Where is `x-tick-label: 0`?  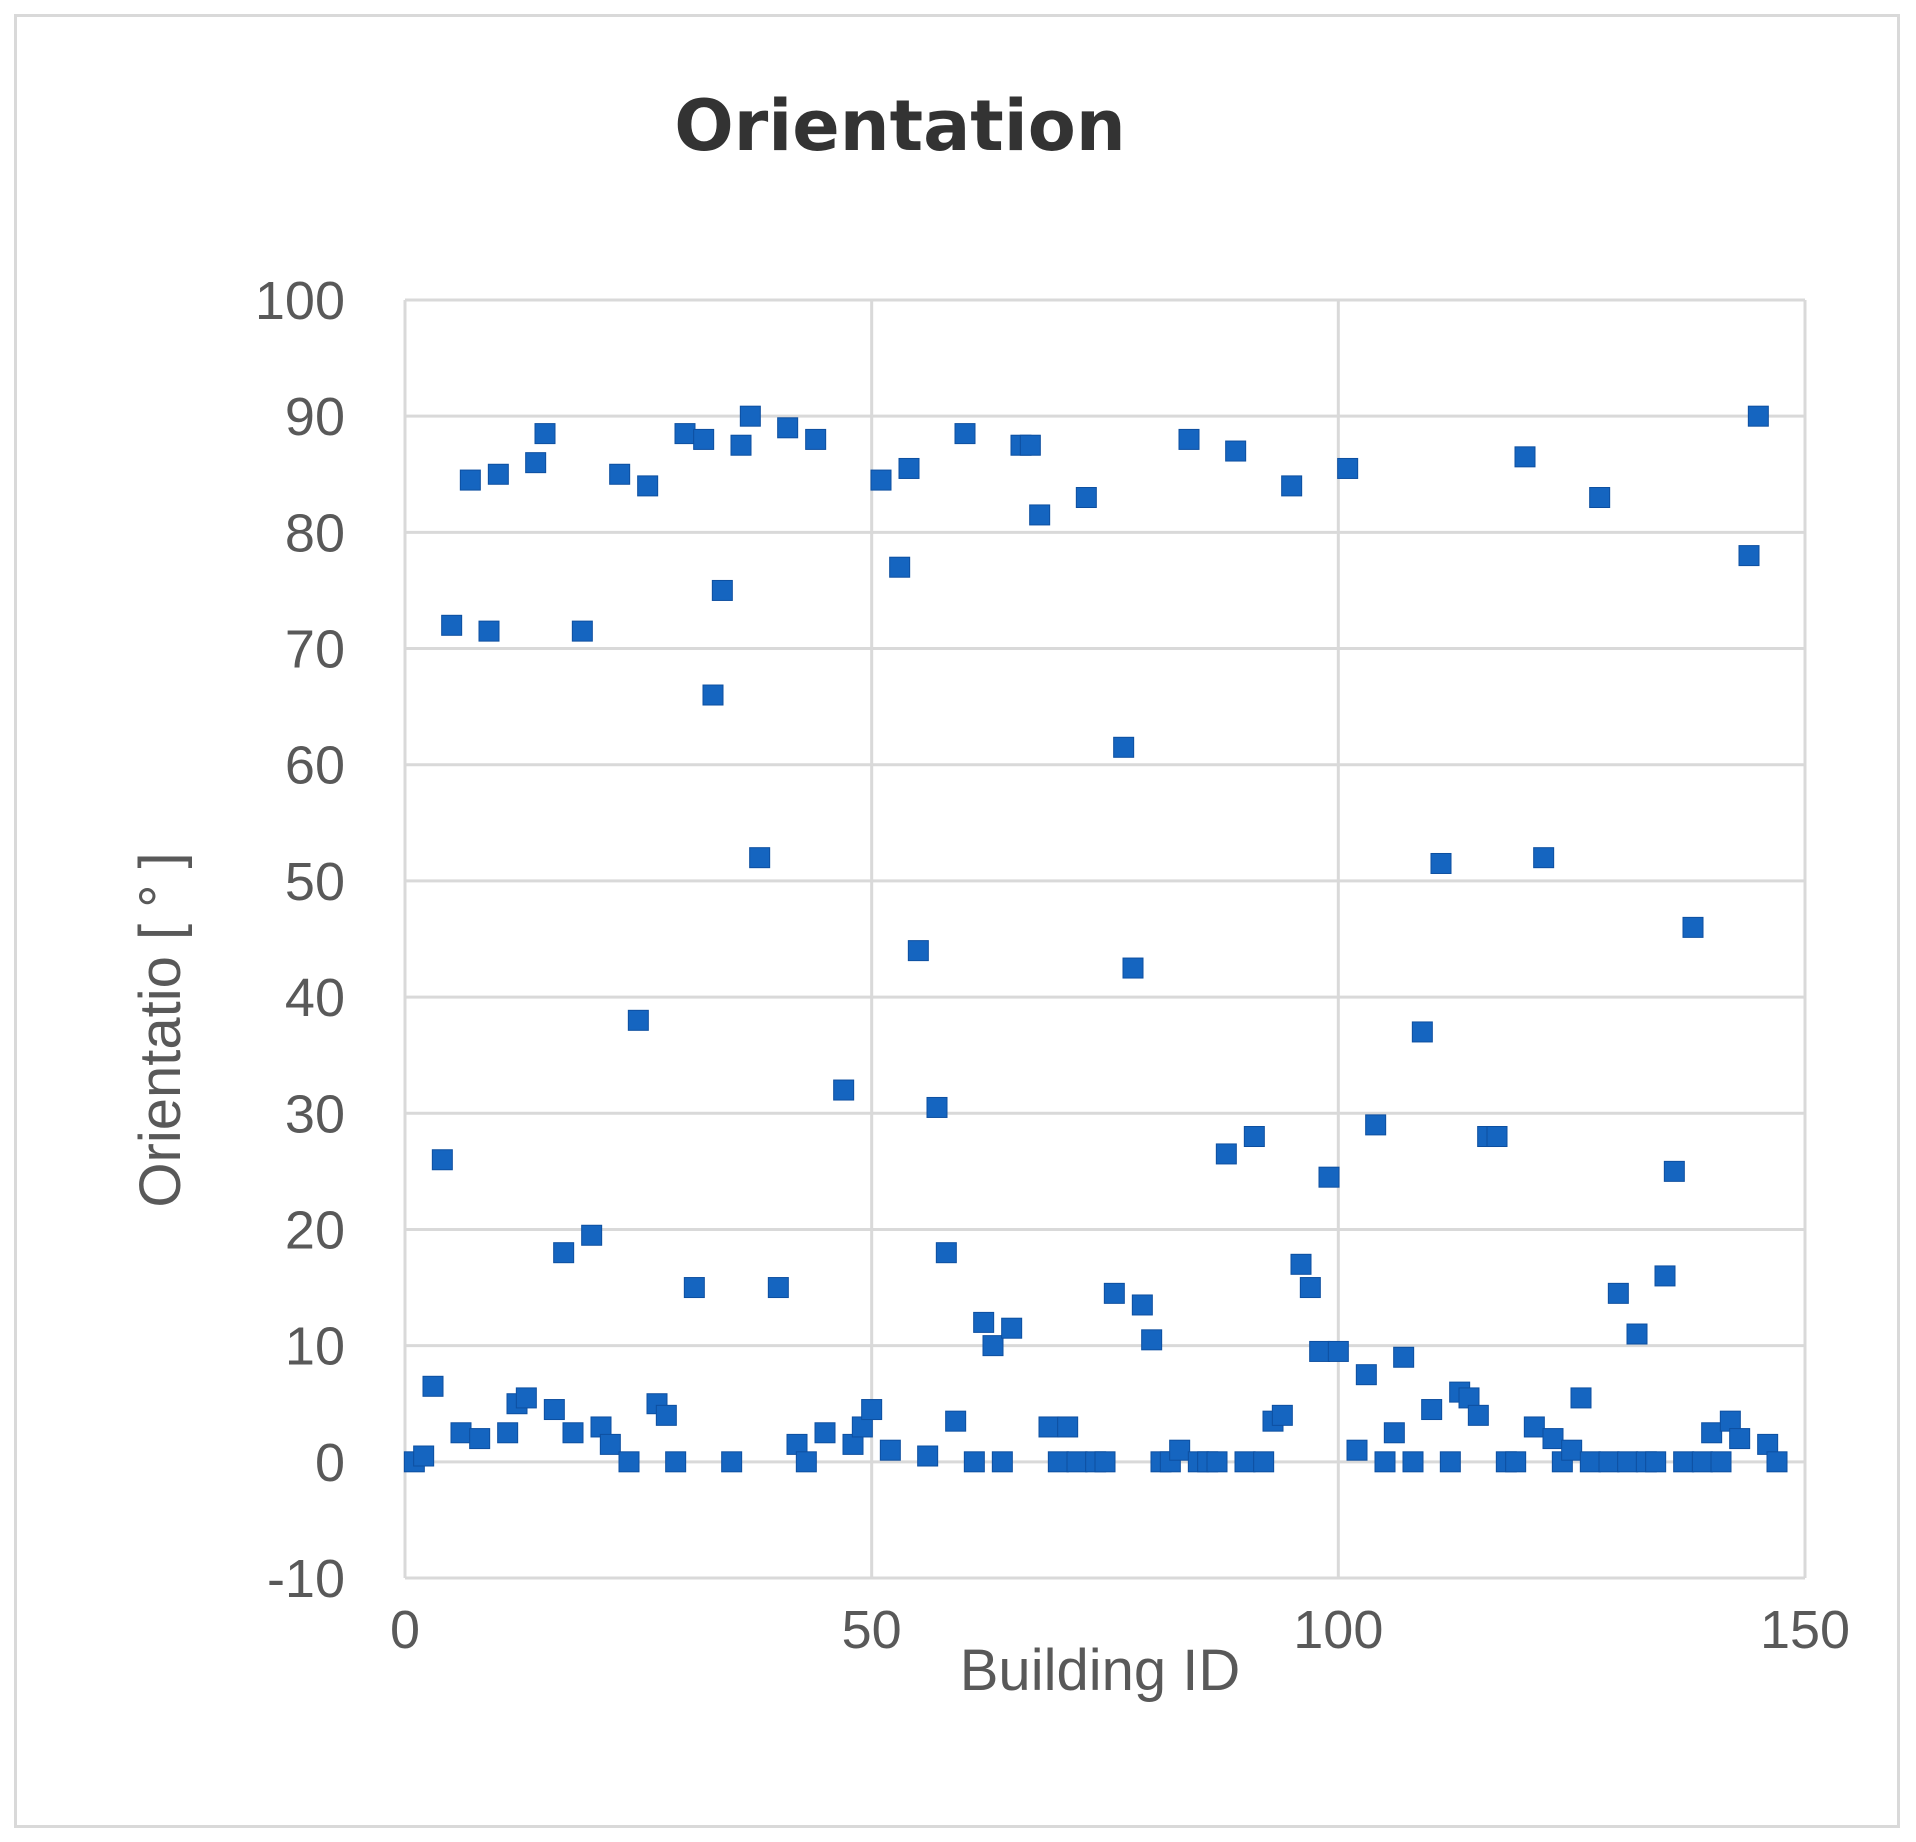
x-tick-label: 0 is located at coordinates (405, 1630).